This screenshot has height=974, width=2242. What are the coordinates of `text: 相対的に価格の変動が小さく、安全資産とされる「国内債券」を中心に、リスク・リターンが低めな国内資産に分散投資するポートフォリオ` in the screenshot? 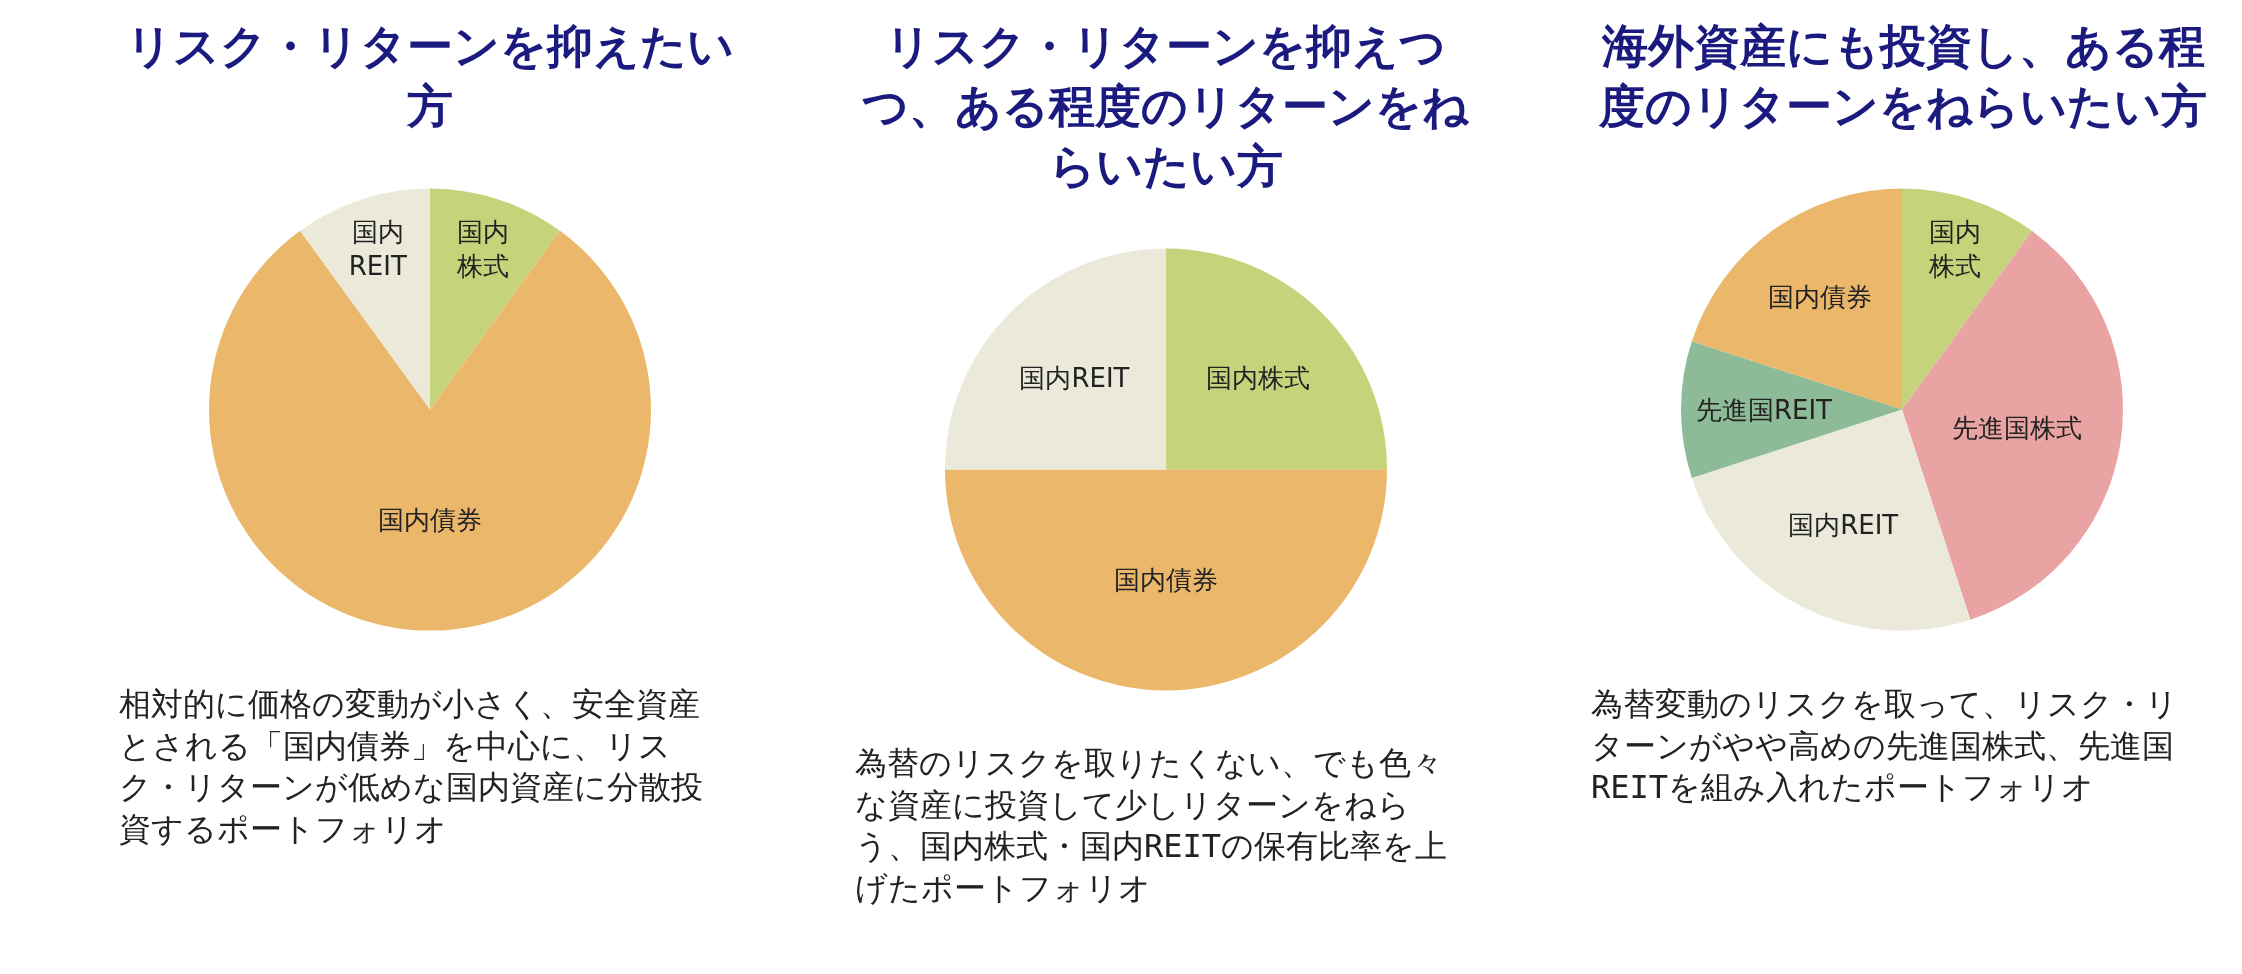 It's located at (411, 766).